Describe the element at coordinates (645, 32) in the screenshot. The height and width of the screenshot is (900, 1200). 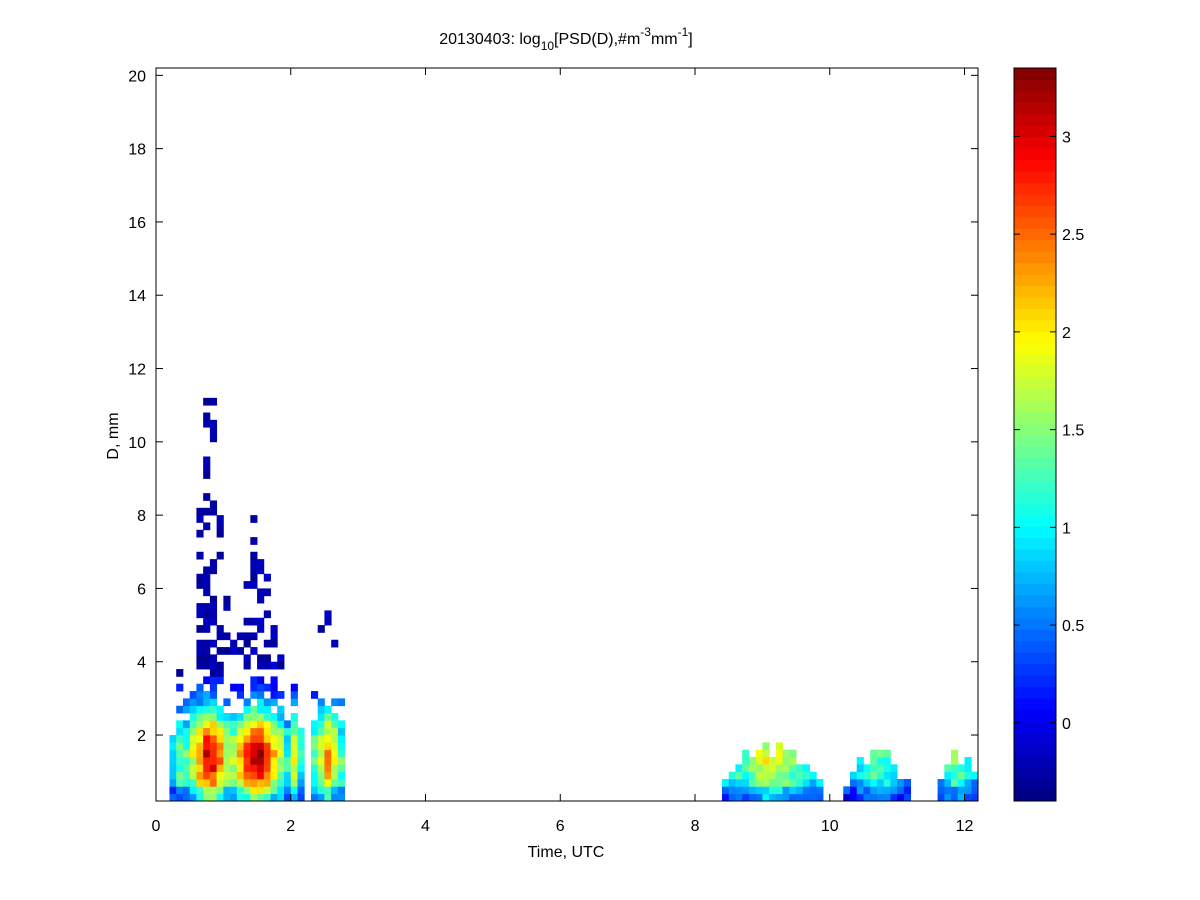
I see `title-superscript-1: -3` at that location.